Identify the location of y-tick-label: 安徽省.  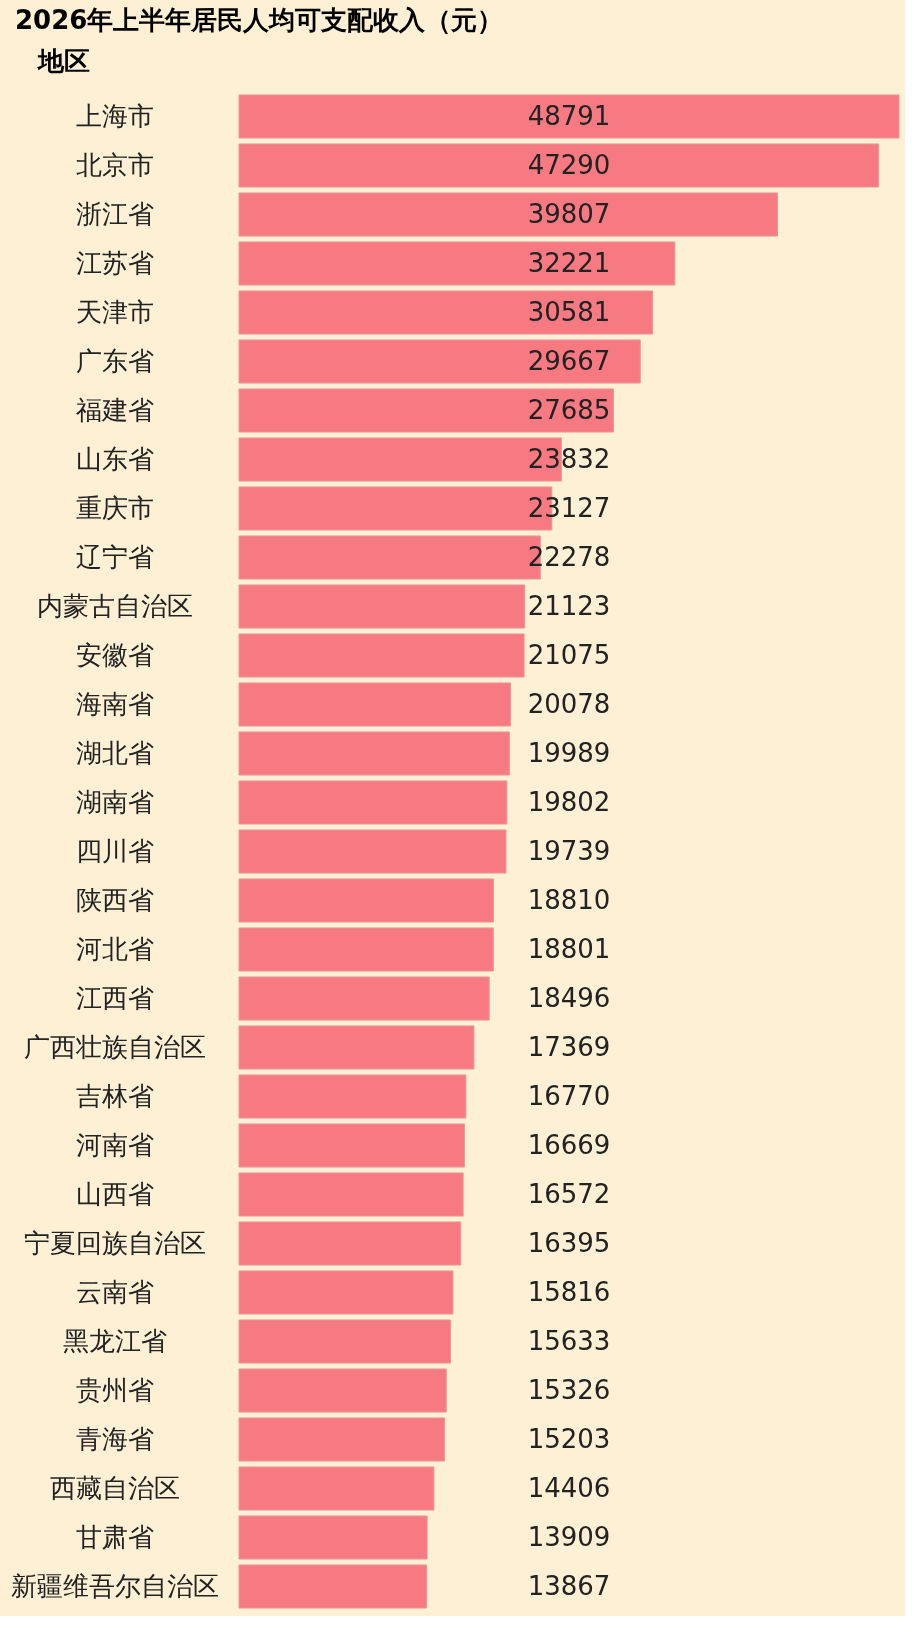
(114, 654).